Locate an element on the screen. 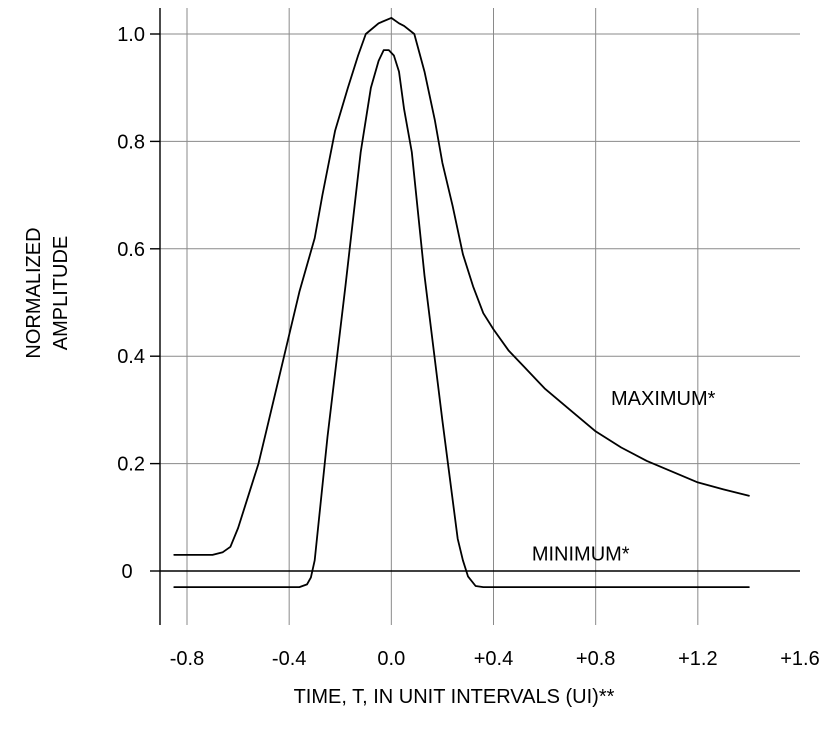 The height and width of the screenshot is (736, 830). x-tick-label-4: +0.8 is located at coordinates (595, 659).